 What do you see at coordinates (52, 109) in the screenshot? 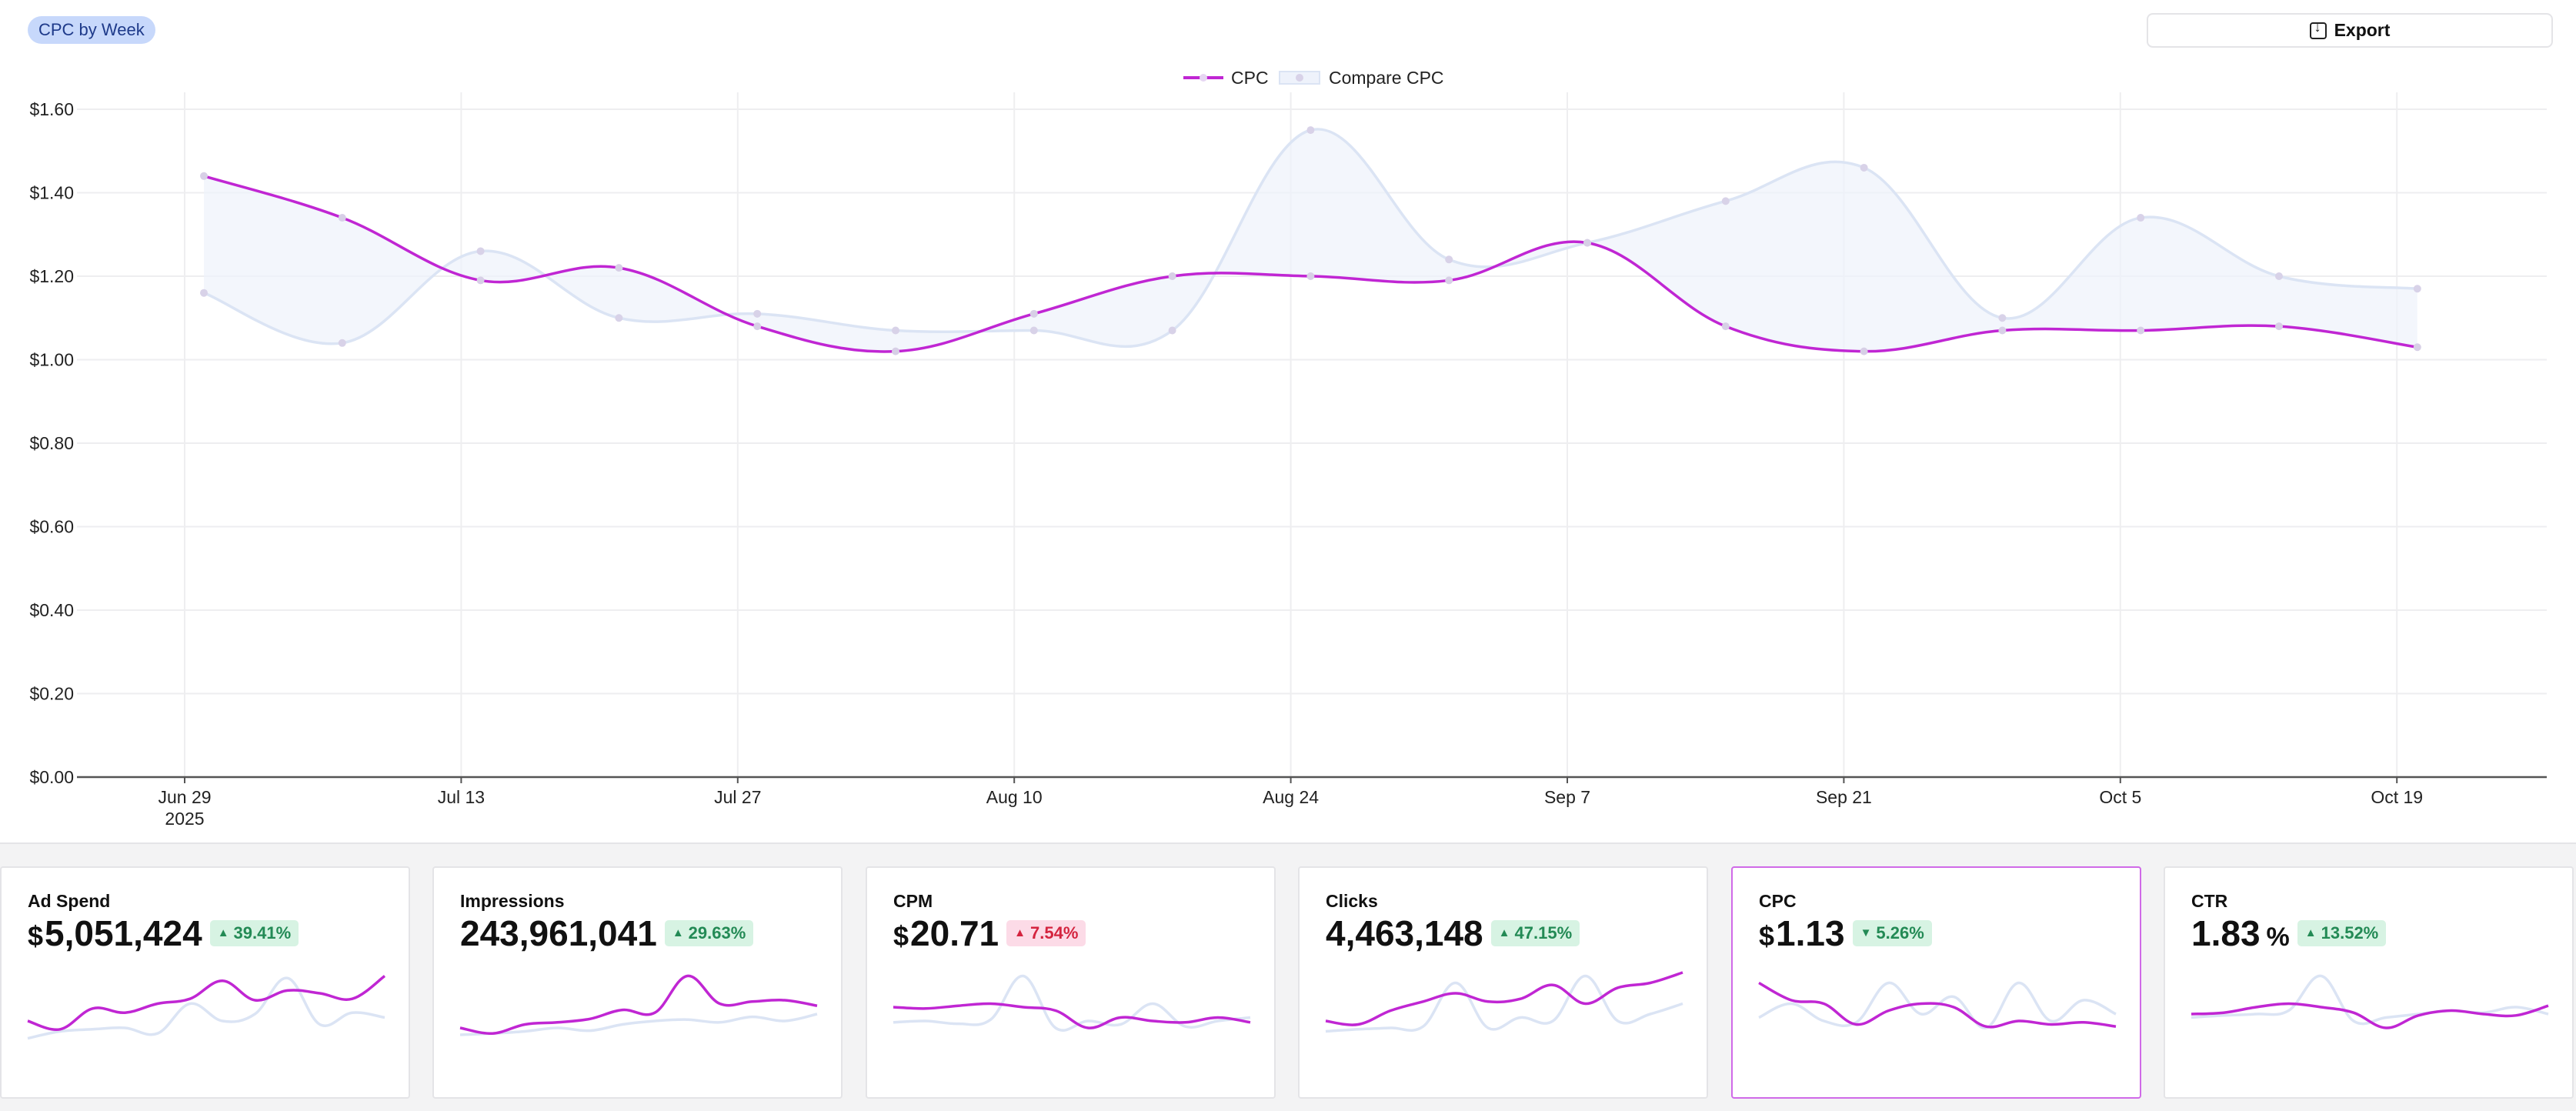
I see `y-tick-label: $1.60` at bounding box center [52, 109].